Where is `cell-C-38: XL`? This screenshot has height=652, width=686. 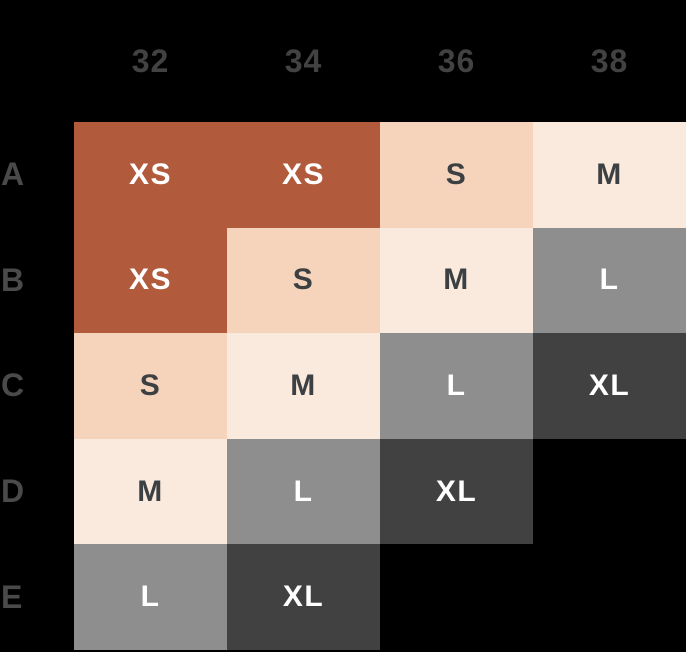 cell-C-38: XL is located at coordinates (609, 386).